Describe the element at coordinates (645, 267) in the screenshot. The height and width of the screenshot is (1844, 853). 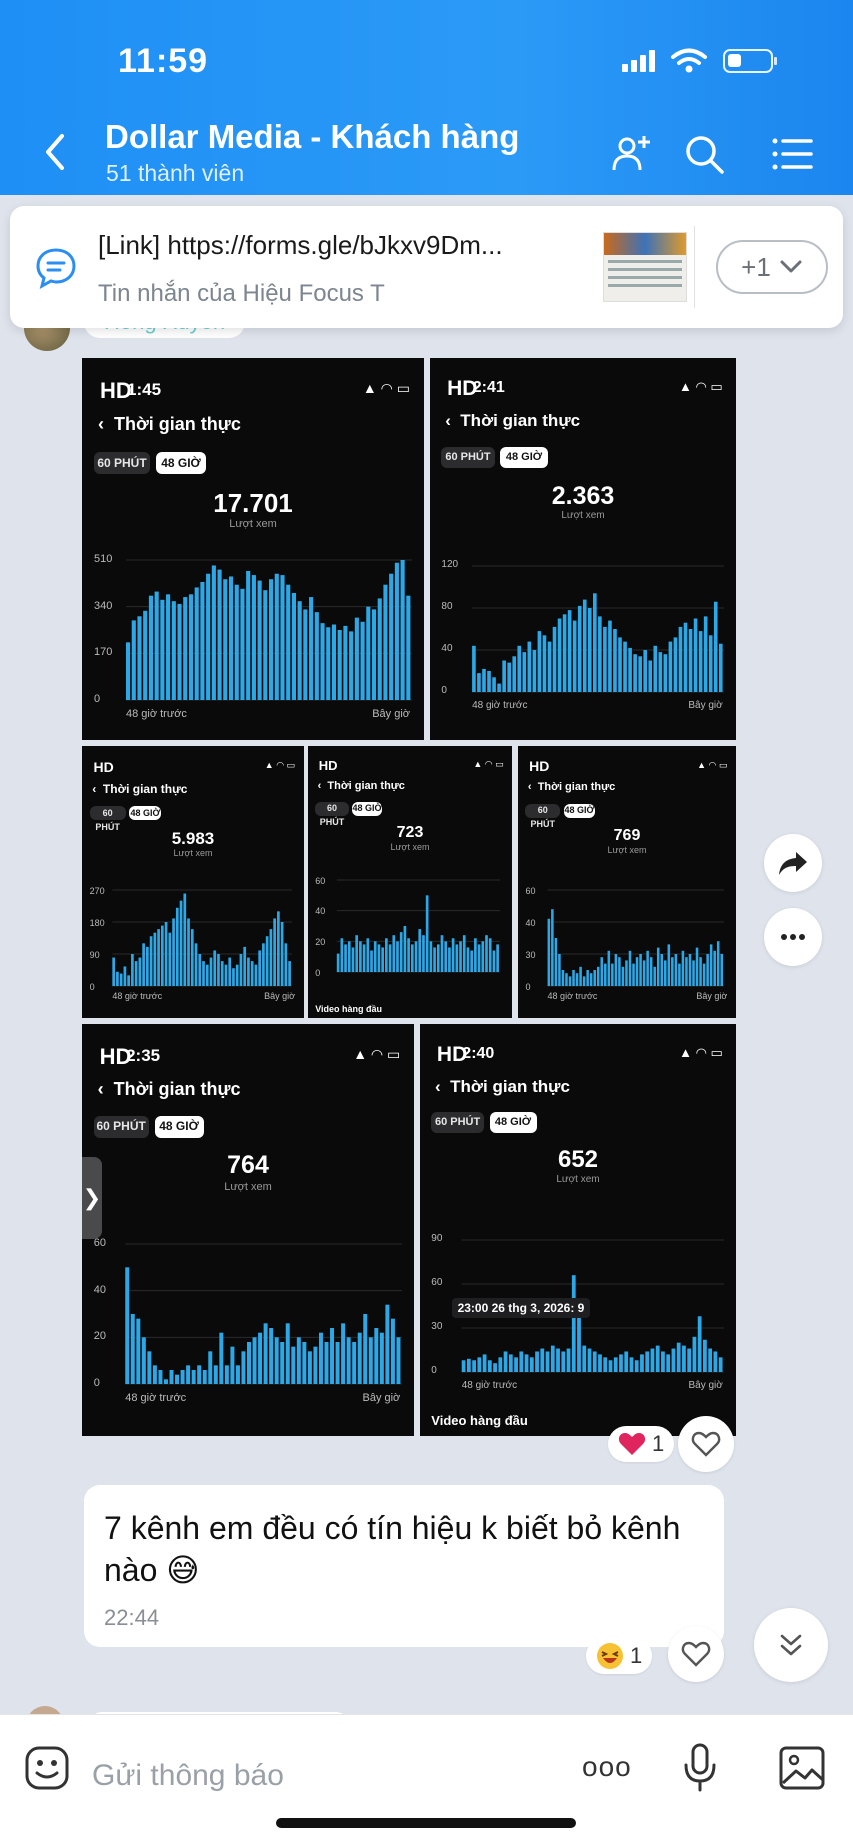
I see `pinned-thumbnail` at that location.